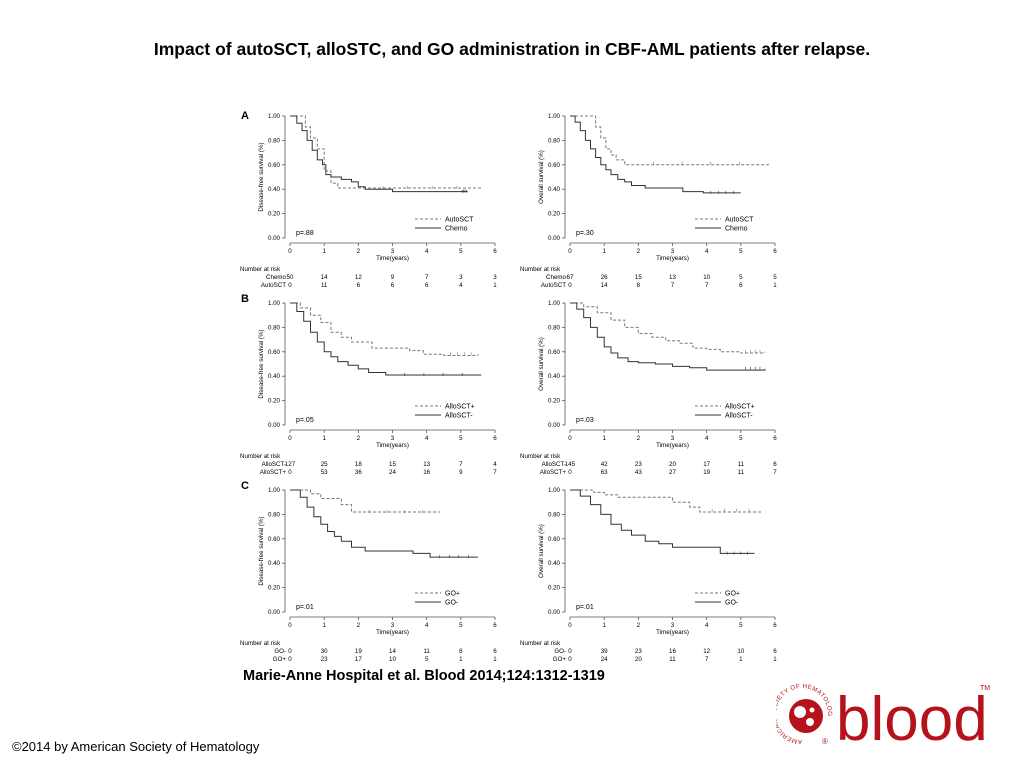  What do you see at coordinates (604, 277) in the screenshot?
I see `risk-count: 26` at bounding box center [604, 277].